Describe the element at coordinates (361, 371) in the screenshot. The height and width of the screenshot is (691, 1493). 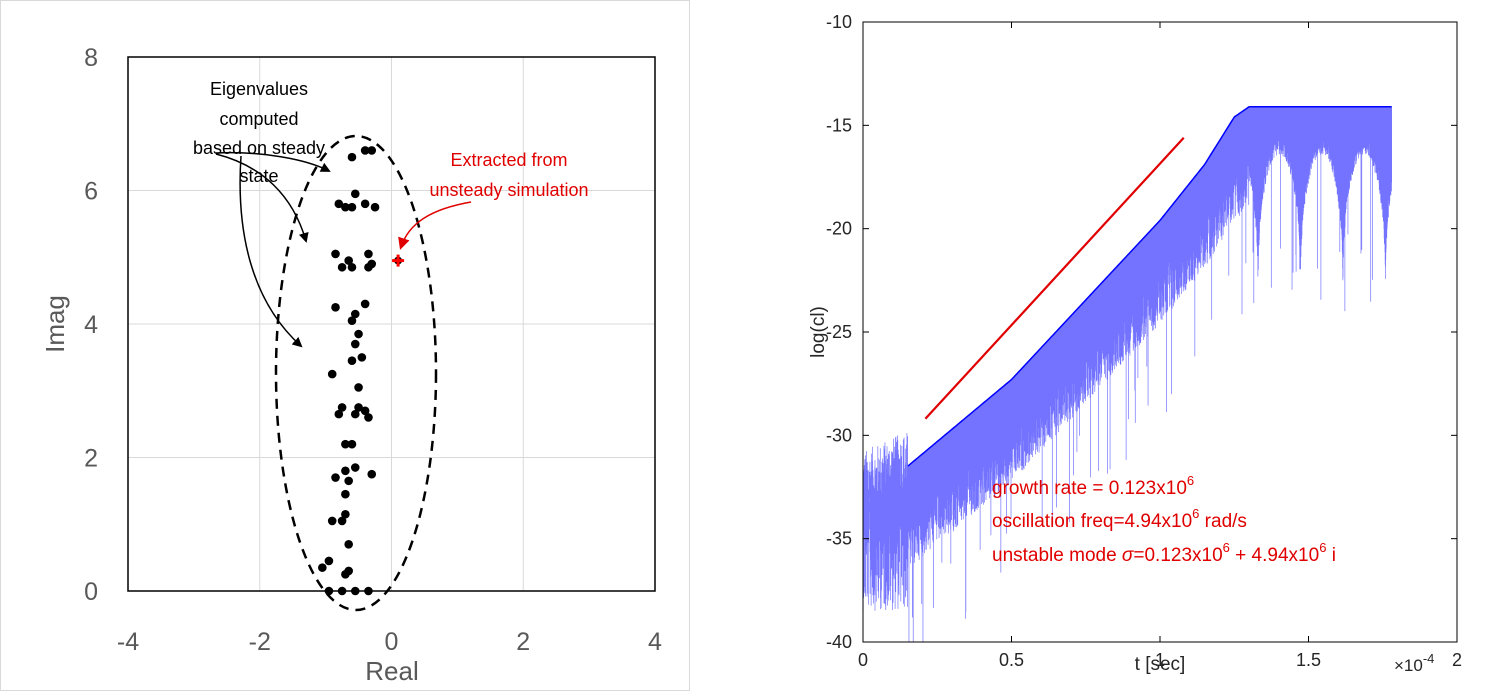
I see `eigenvalue-points` at that location.